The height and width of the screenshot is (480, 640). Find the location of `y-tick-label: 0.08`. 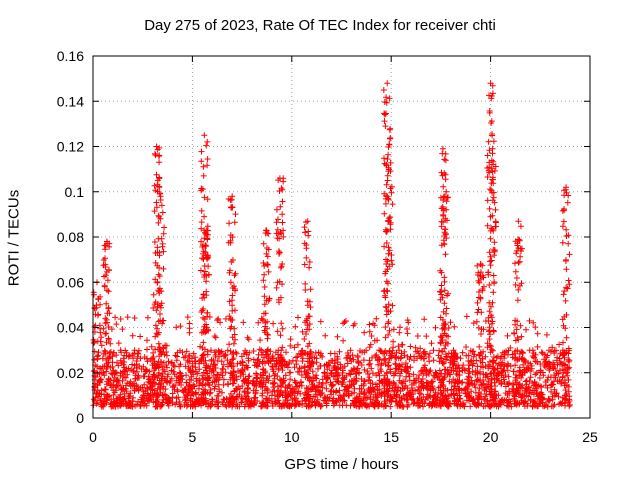

y-tick-label: 0.08 is located at coordinates (70, 237).